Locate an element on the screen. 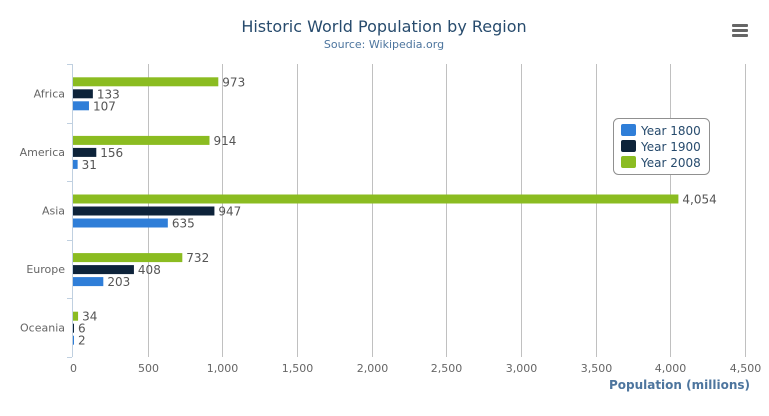 The width and height of the screenshot is (769, 416). legend-box is located at coordinates (661, 146).